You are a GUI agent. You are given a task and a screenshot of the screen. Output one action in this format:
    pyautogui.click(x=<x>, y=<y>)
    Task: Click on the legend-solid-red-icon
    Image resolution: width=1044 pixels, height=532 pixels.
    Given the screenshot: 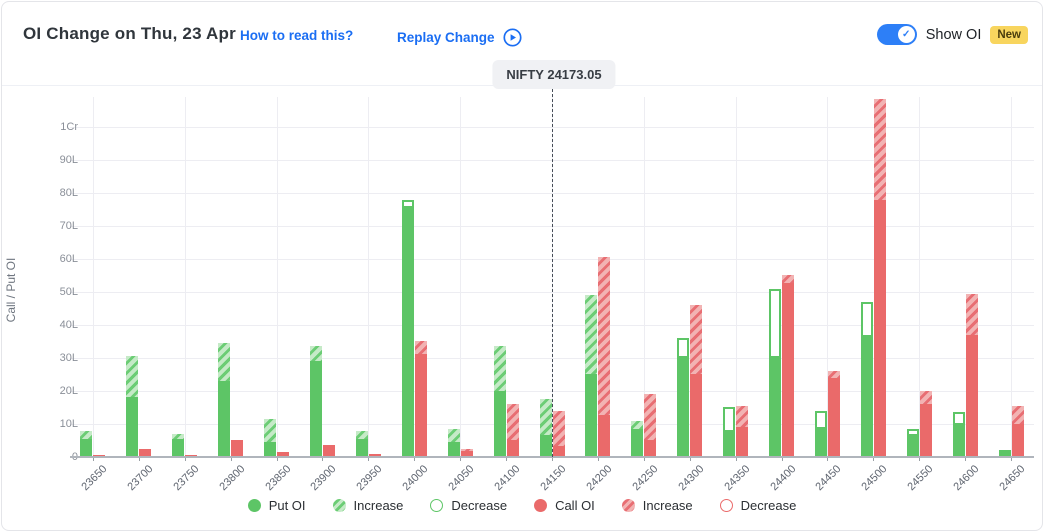 What is the action you would take?
    pyautogui.click(x=541, y=505)
    